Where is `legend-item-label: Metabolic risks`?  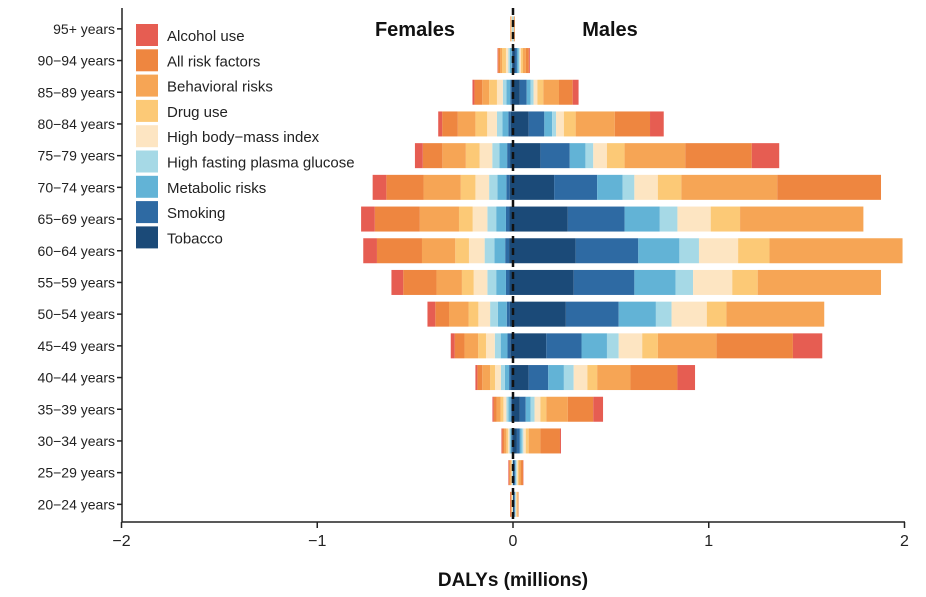 legend-item-label: Metabolic risks is located at coordinates (216, 188).